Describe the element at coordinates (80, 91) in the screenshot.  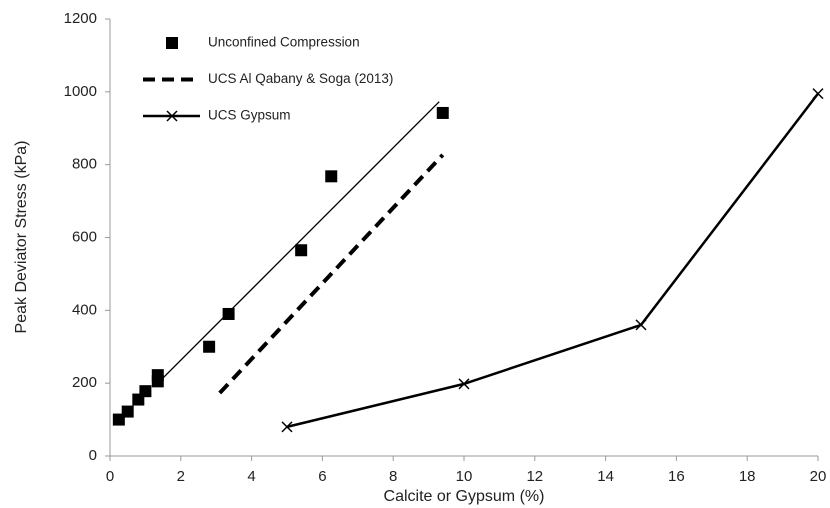
I see `y-tick-label: 1000` at that location.